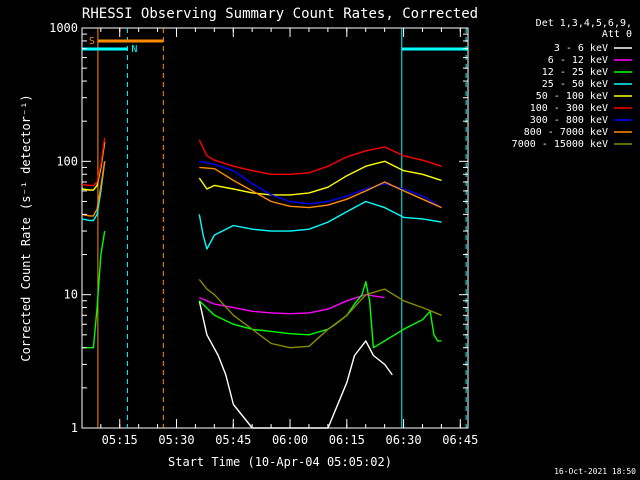 The width and height of the screenshot is (640, 480). I want to click on legend-label: 100 - 300 keV, so click(569, 108).